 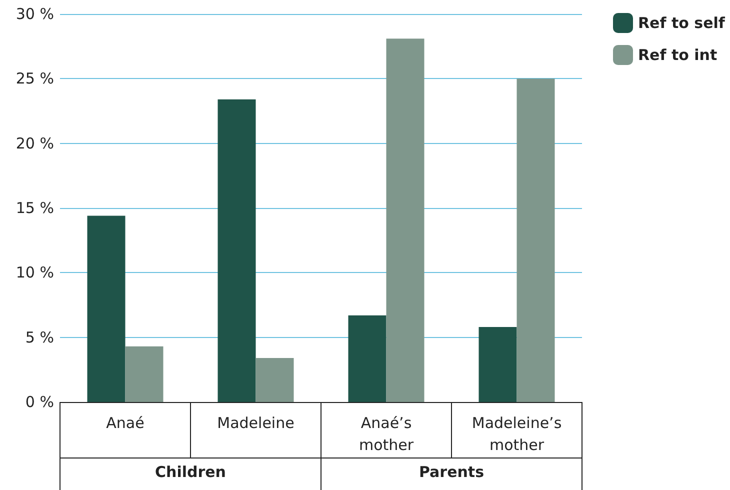 What do you see at coordinates (386, 434) in the screenshot?
I see `x-tick-label: Anaé’s mother` at bounding box center [386, 434].